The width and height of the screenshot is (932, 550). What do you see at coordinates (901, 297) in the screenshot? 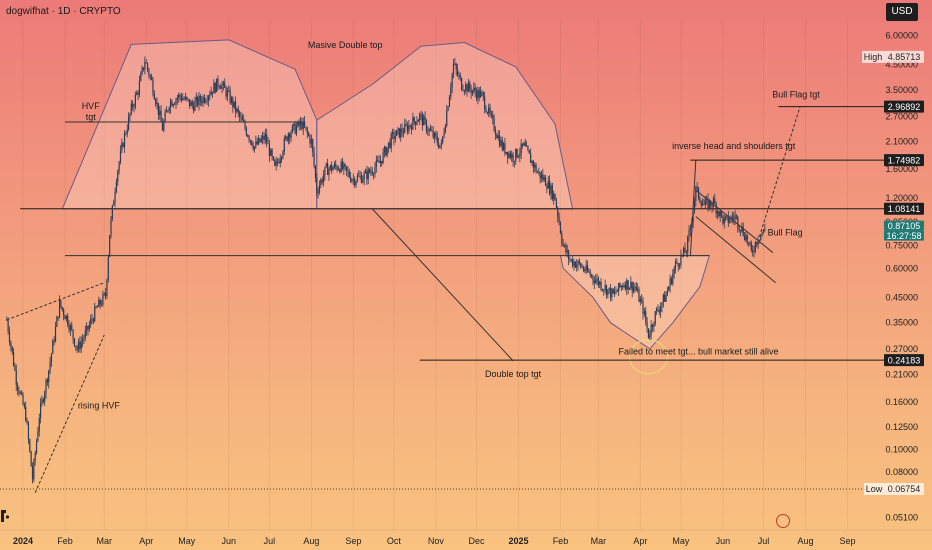
I see `price-tick-label: 0.45000` at bounding box center [901, 297].